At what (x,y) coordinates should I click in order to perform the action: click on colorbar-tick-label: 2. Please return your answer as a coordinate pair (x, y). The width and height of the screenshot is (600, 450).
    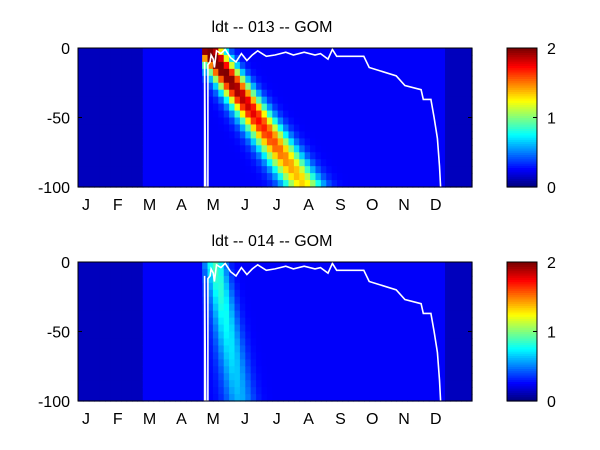
    Looking at the image, I should click on (551, 263).